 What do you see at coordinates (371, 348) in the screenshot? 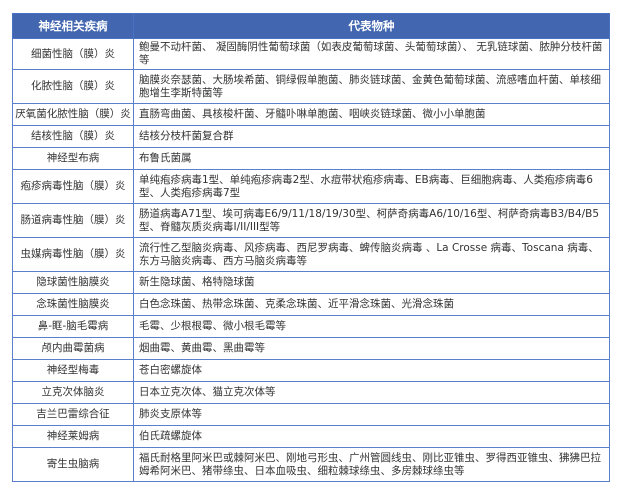
I see `species-cell: 烟曲霉、黄曲霉、黑曲霉等` at bounding box center [371, 348].